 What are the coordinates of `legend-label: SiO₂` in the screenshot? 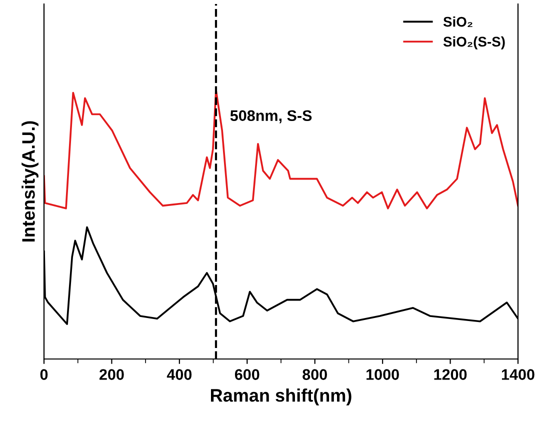 It's located at (457, 21).